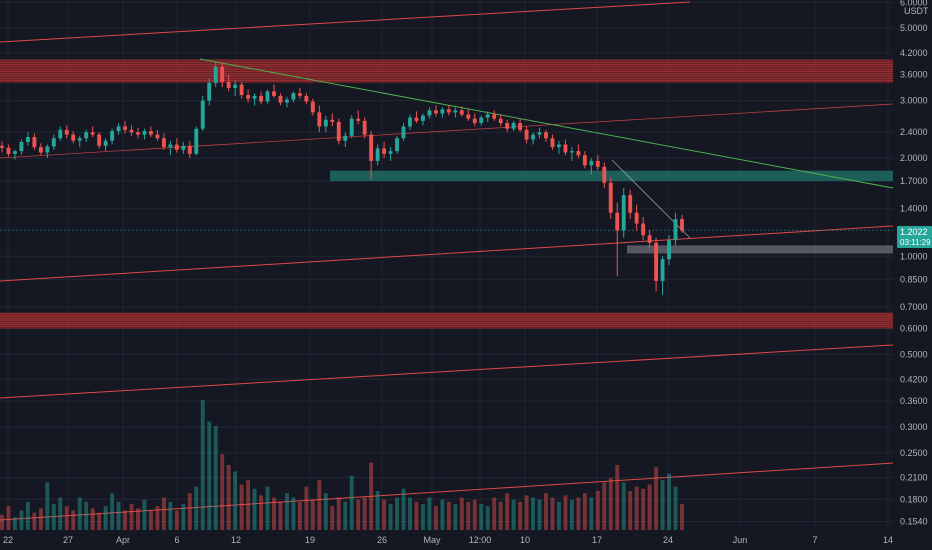 This screenshot has width=932, height=550. Describe the element at coordinates (914, 181) in the screenshot. I see `price-tick-label: 1.7000` at that location.